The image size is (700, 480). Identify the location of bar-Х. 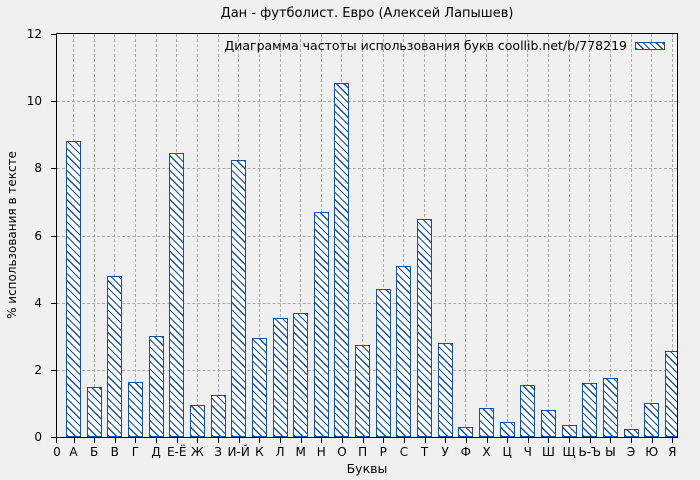
(486, 422).